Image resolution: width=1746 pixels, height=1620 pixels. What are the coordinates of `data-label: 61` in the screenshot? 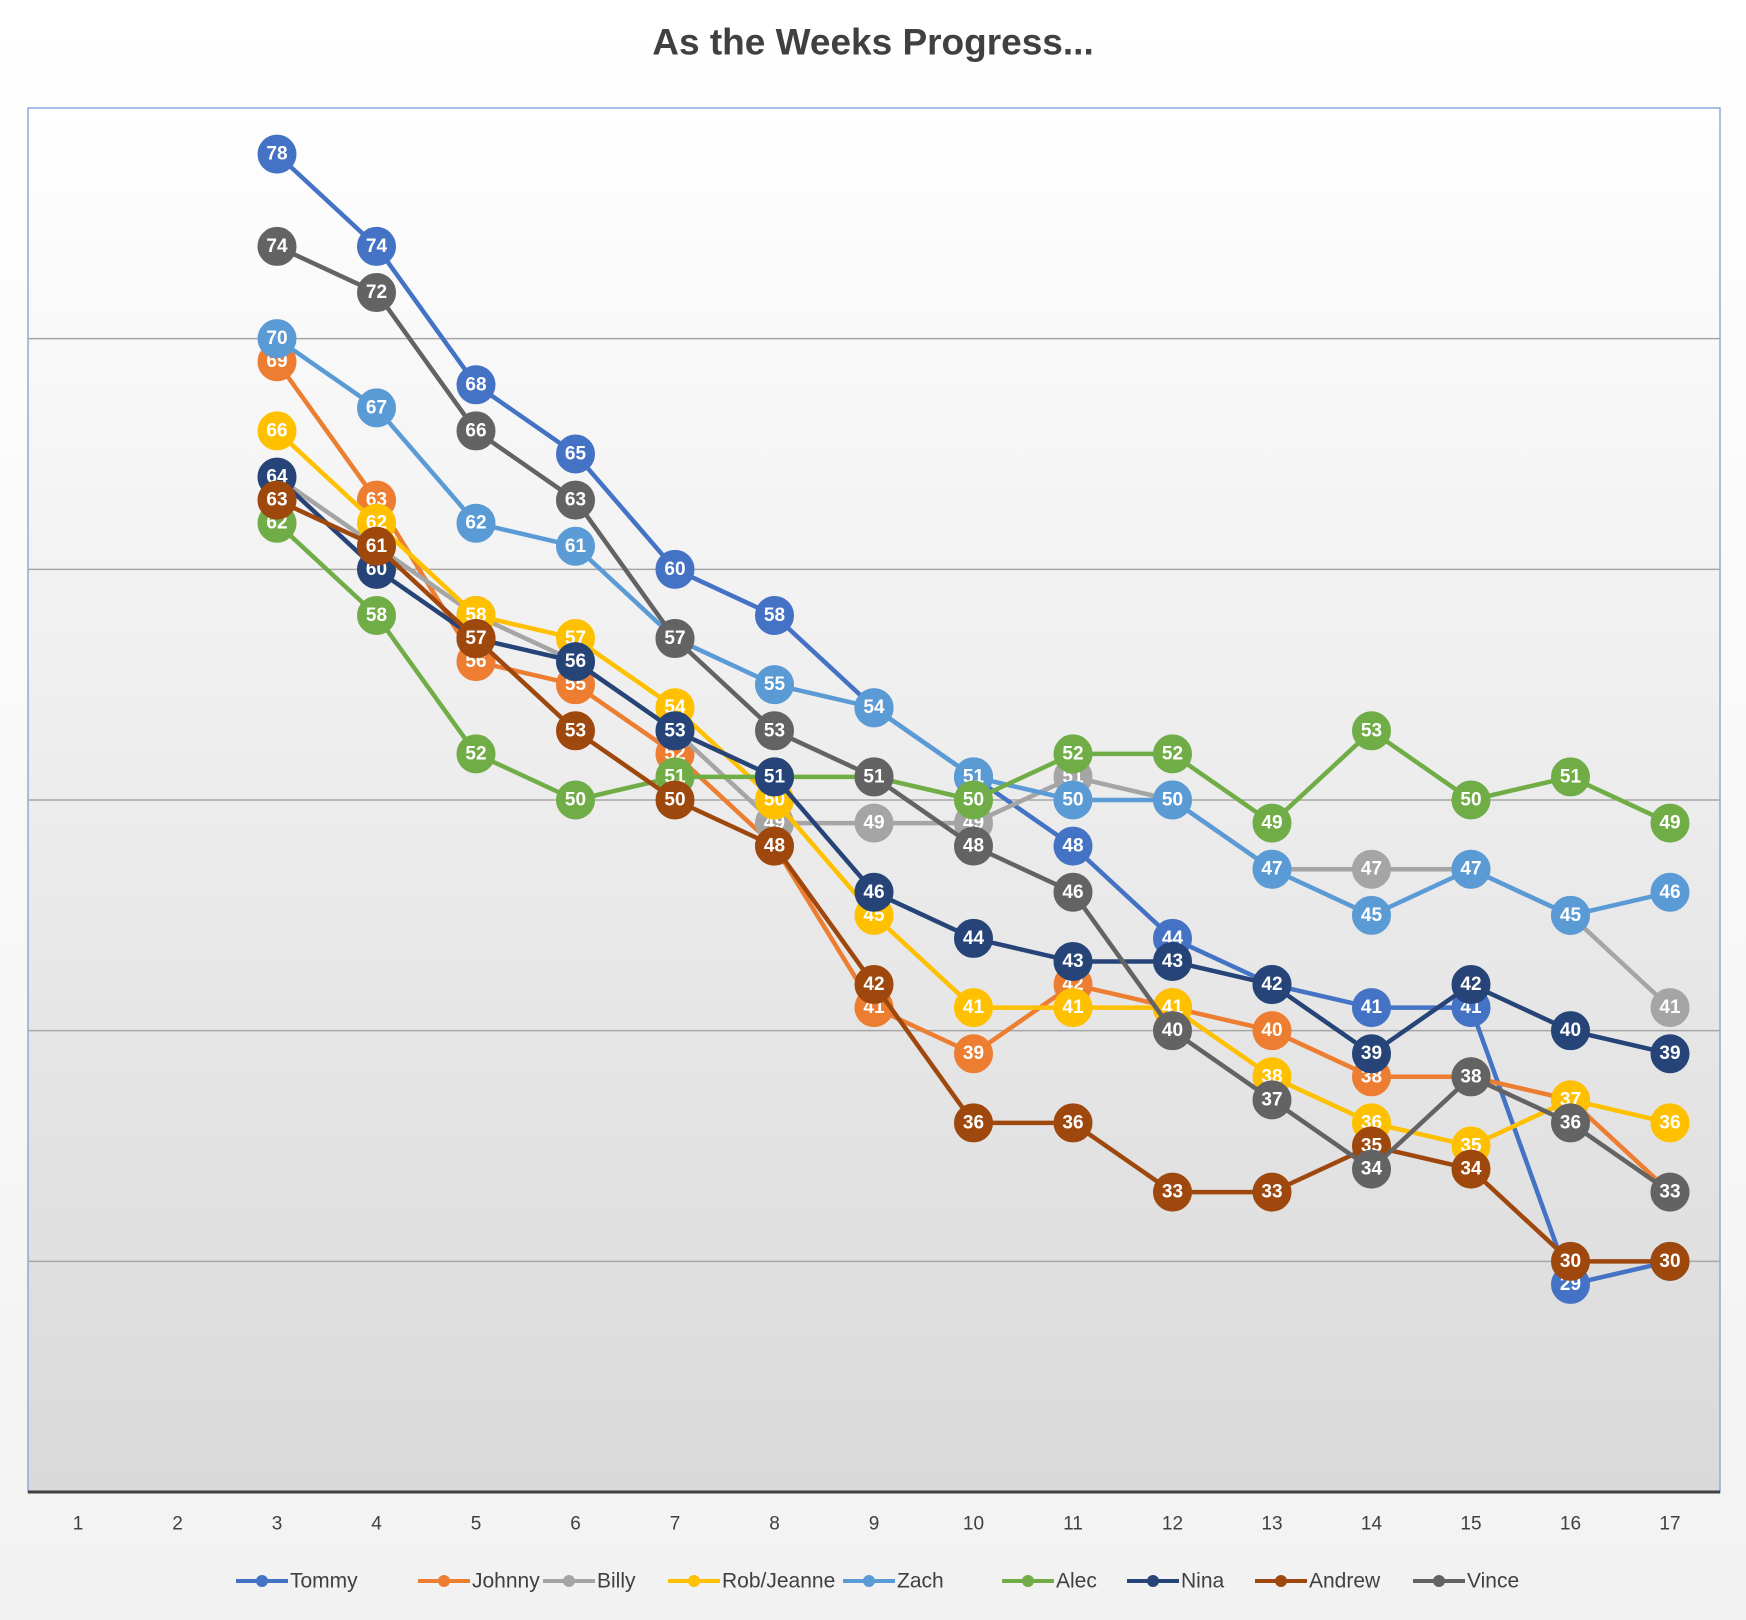 It's located at (377, 546).